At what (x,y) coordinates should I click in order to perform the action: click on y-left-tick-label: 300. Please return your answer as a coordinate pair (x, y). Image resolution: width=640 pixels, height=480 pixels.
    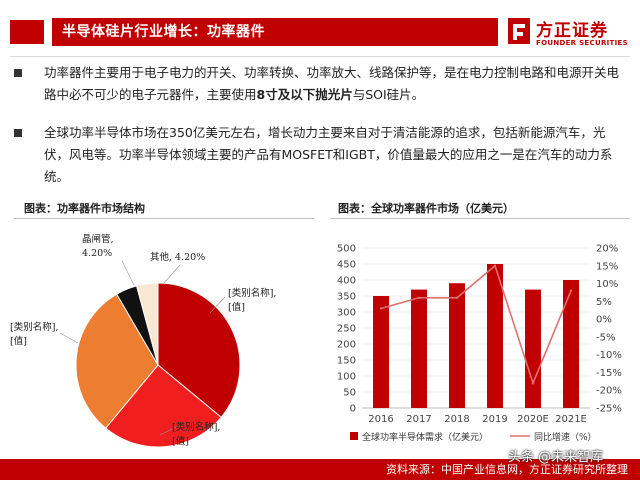
    Looking at the image, I should click on (346, 313).